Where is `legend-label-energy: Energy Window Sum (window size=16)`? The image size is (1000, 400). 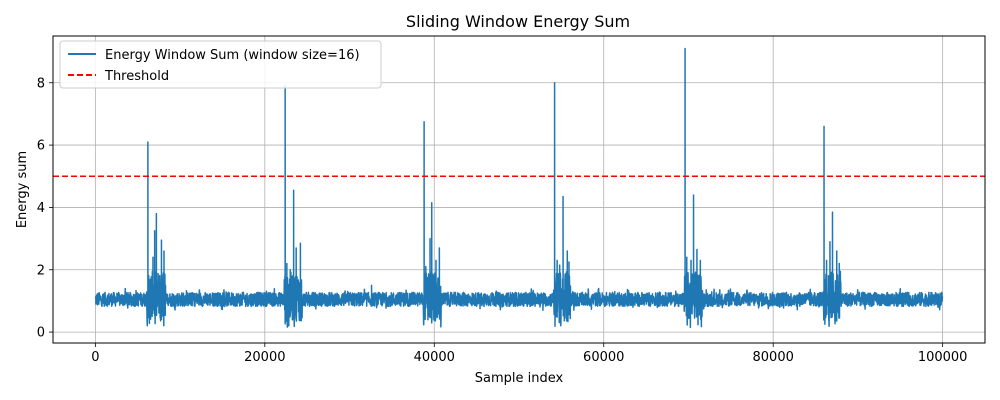 legend-label-energy: Energy Window Sum (window size=16) is located at coordinates (232, 55).